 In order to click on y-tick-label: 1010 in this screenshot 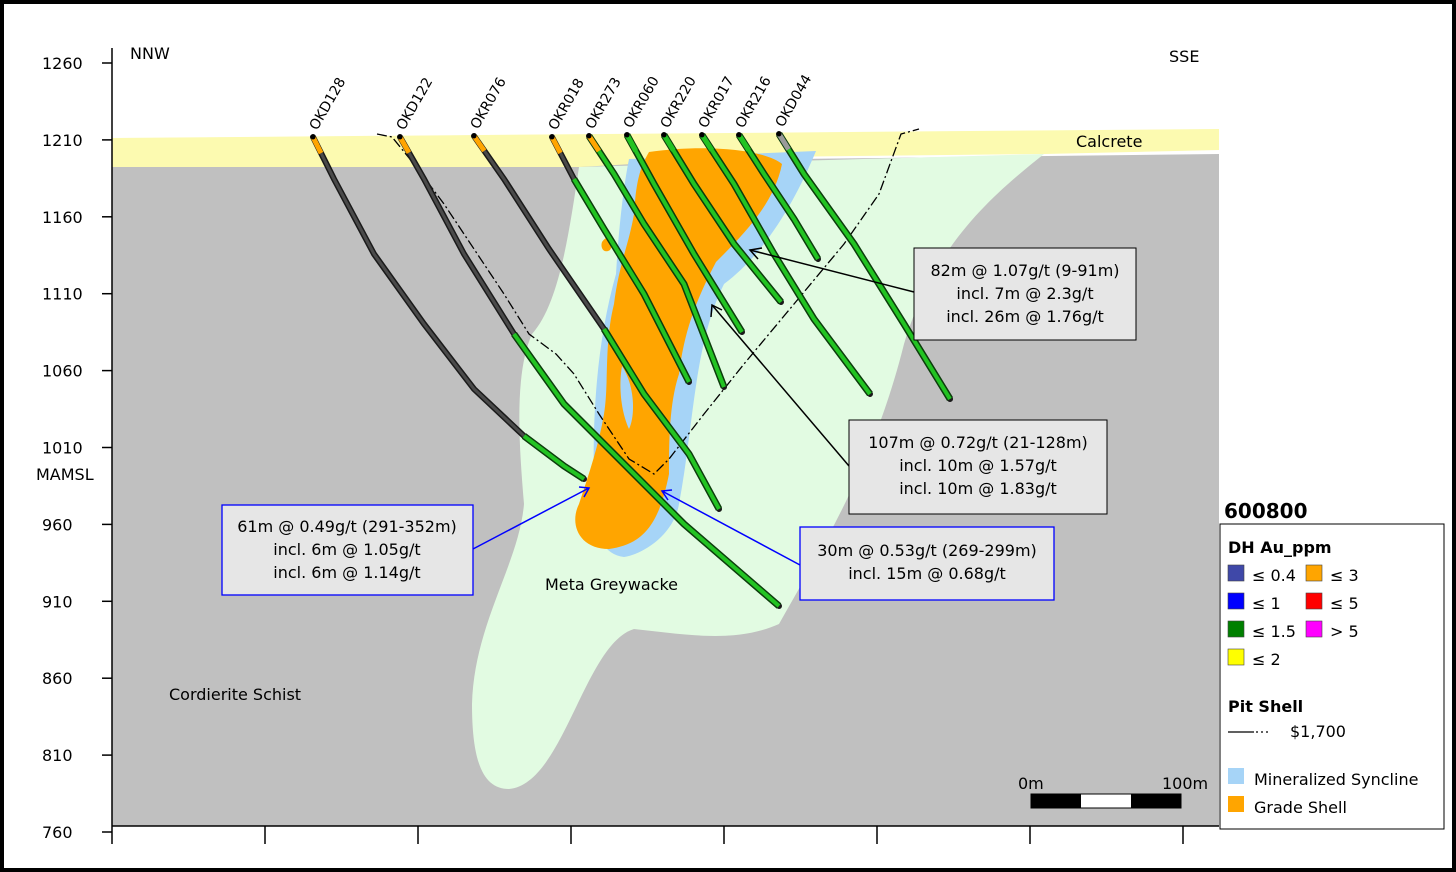, I will do `click(62, 448)`.